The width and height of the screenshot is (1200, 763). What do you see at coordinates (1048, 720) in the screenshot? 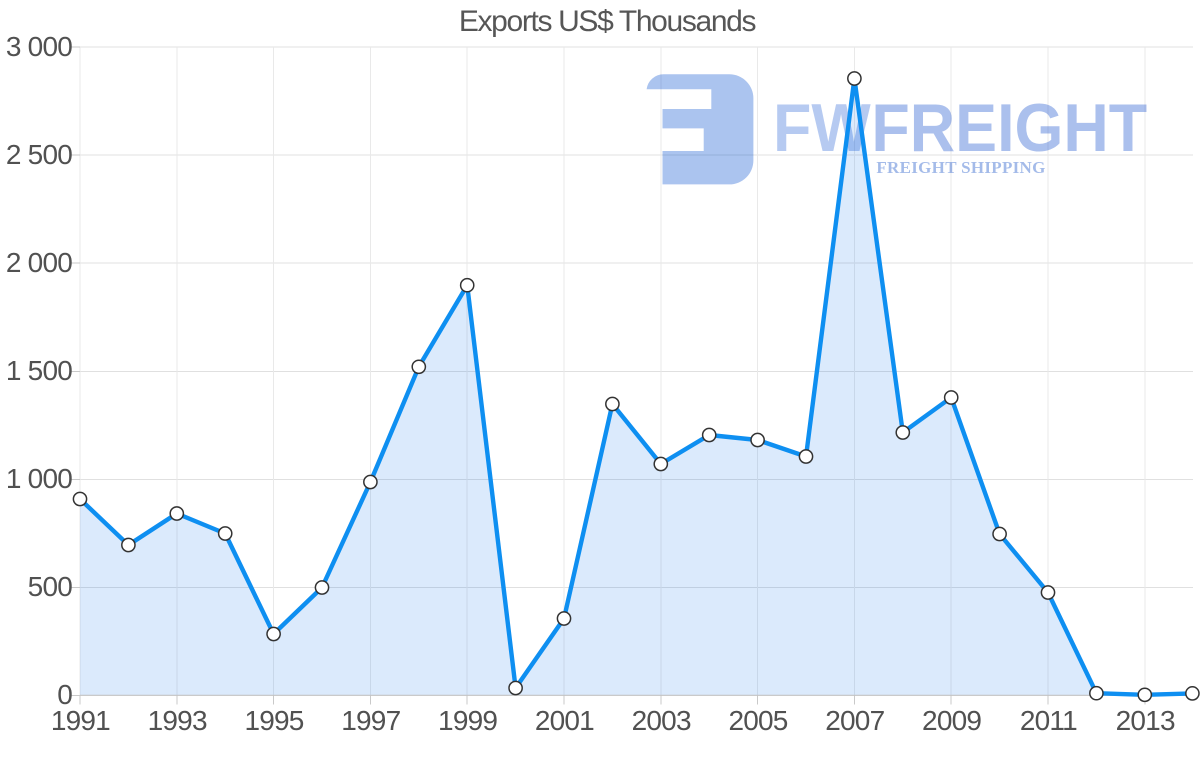
I see `svg-text: 2011` at bounding box center [1048, 720].